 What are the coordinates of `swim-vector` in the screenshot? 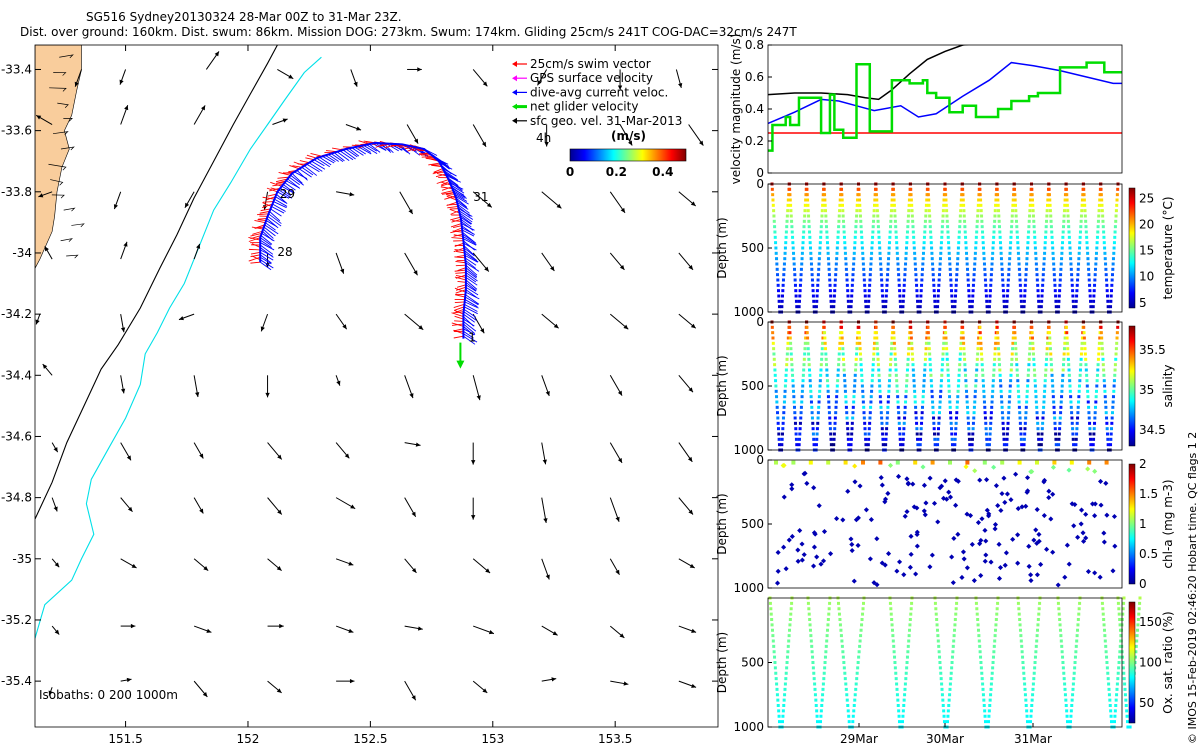 It's located at (450, 194).